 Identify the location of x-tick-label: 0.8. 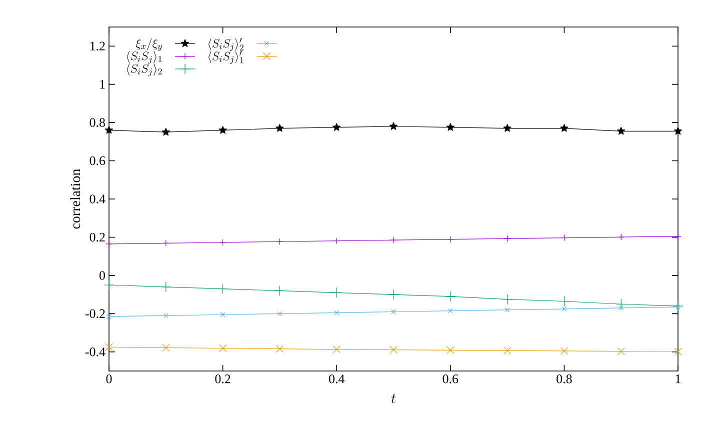
(564, 379).